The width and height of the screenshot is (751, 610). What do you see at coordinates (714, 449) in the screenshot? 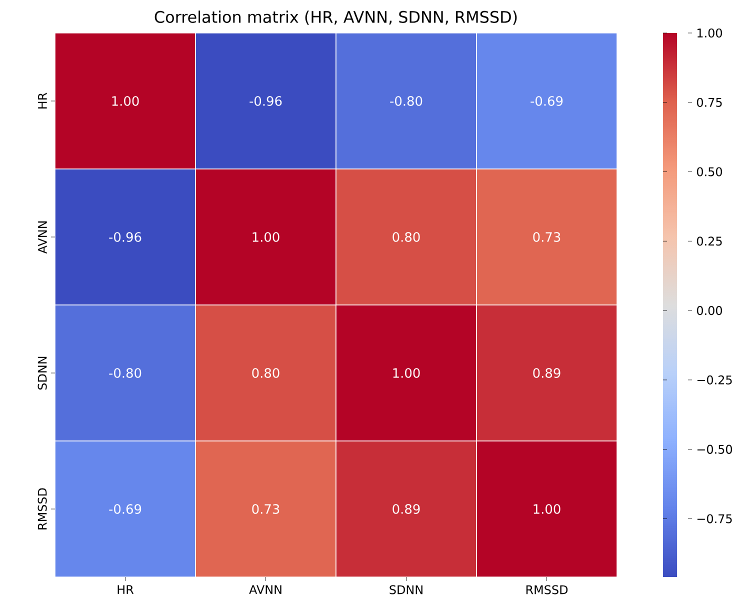
I see `color-bar-label: −0.50` at bounding box center [714, 449].